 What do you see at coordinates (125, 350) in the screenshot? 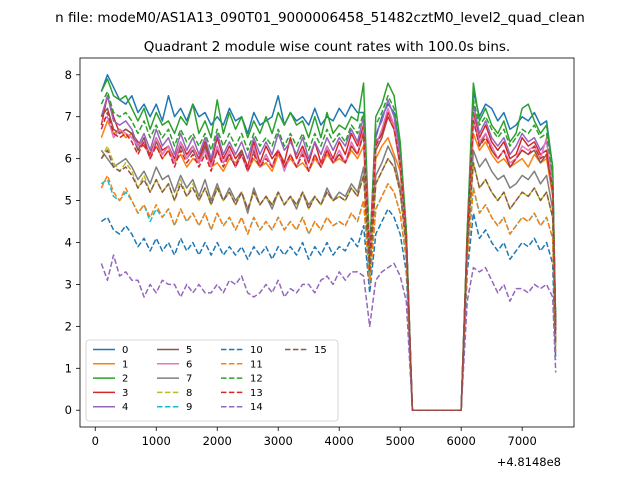
I see `legend-label-0: 0` at bounding box center [125, 350].